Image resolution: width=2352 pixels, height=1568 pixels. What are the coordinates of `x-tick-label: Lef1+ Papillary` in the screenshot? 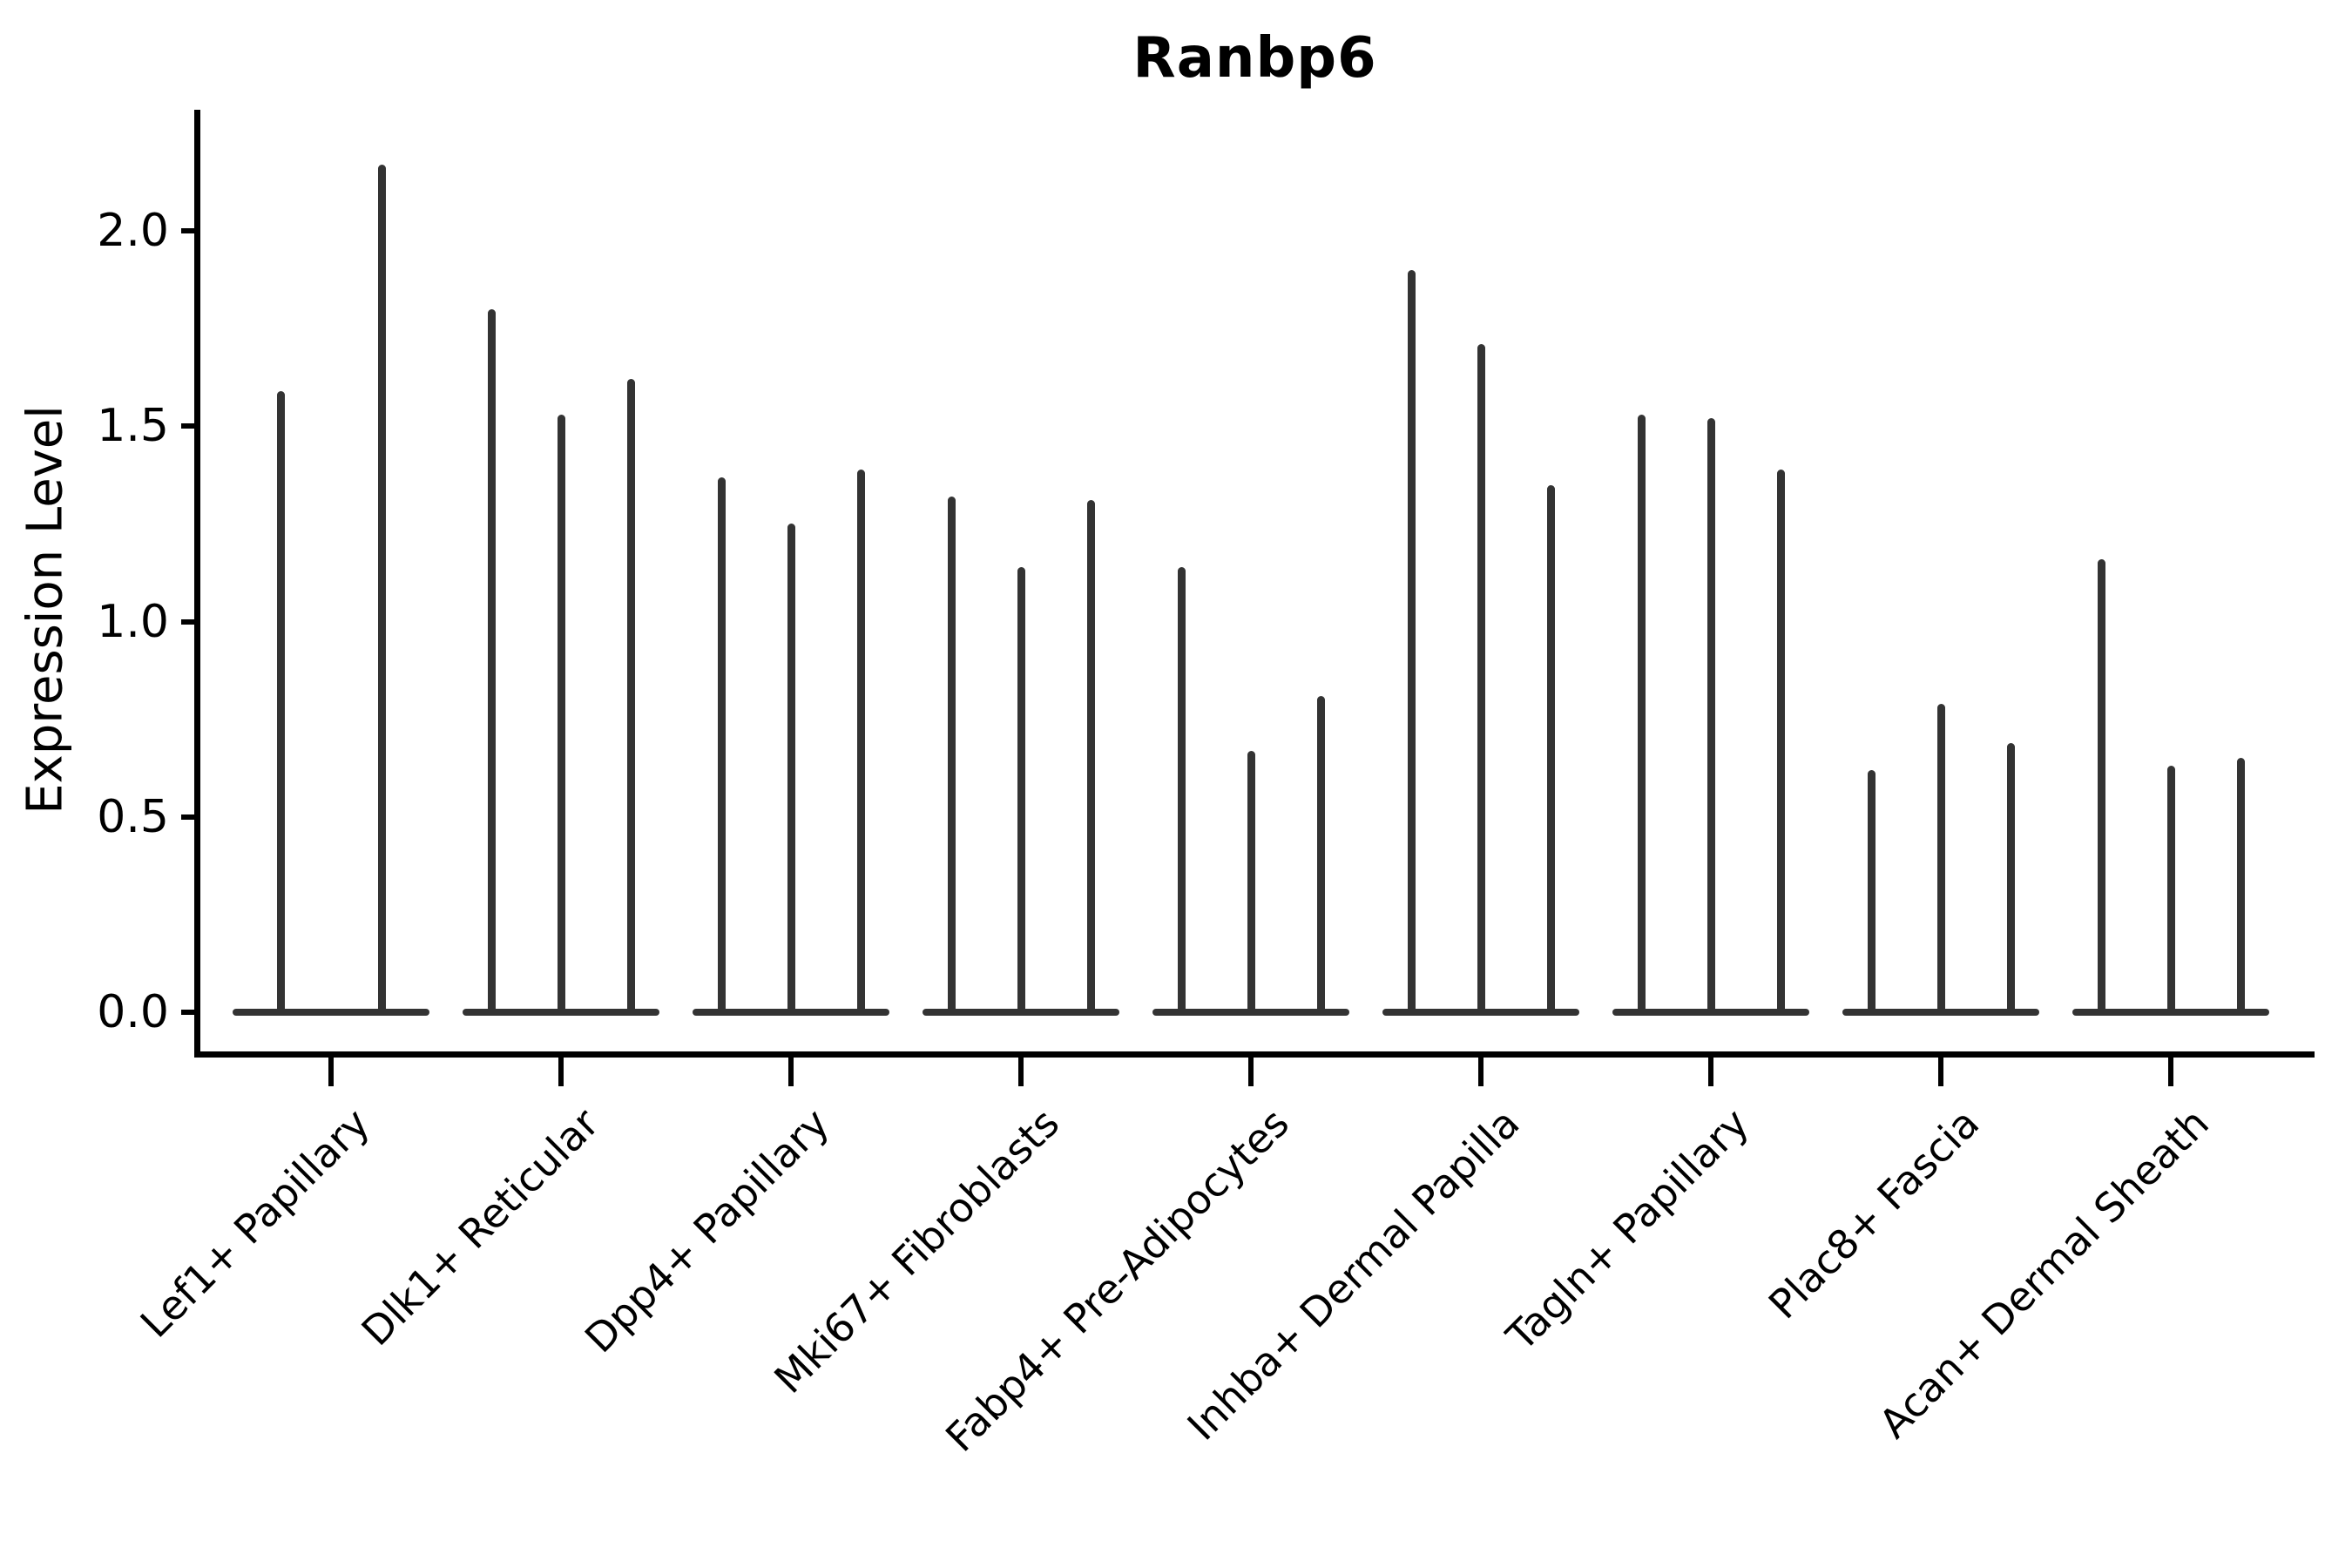 It's located at (255, 1223).